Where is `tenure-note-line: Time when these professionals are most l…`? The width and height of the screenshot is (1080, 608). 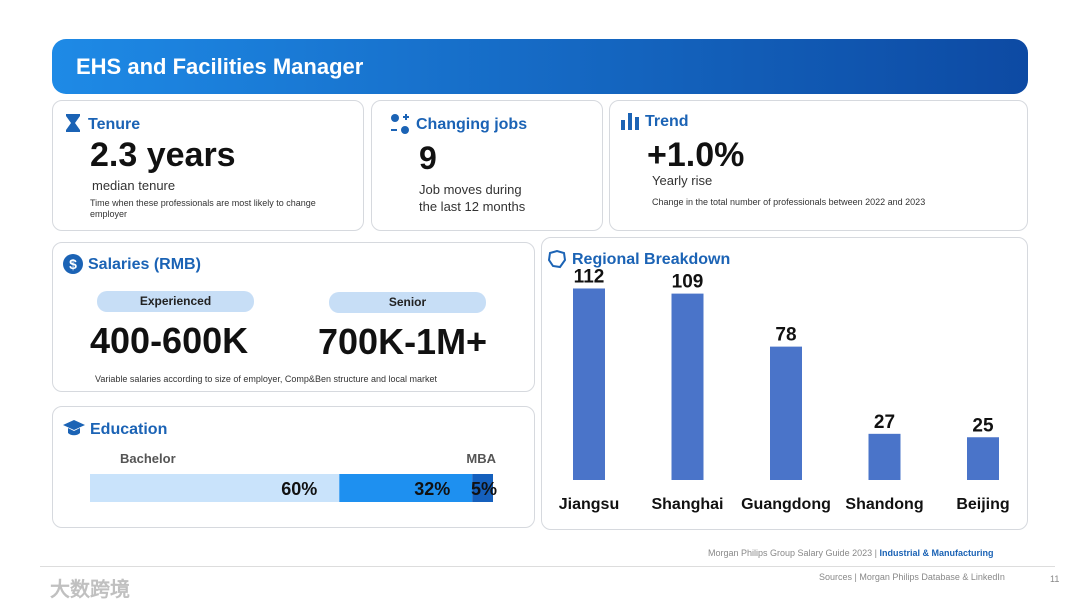 tenure-note-line: Time when these professionals are most l… is located at coordinates (203, 203).